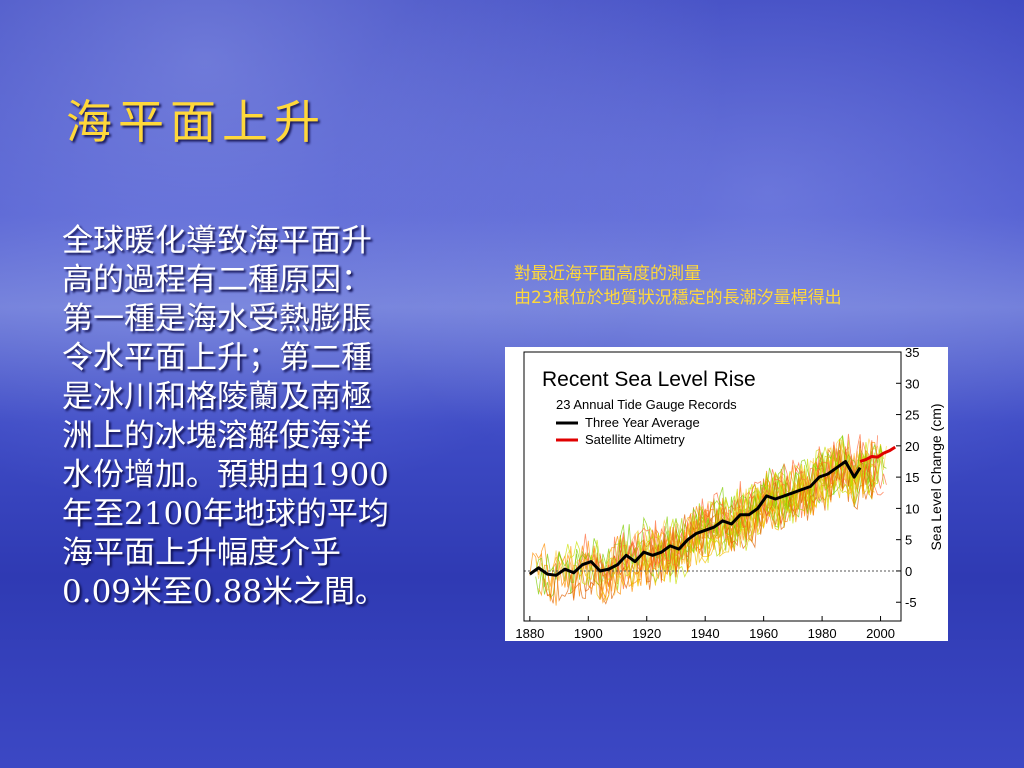 The height and width of the screenshot is (768, 1024). I want to click on x-tick-label: 1980, so click(822, 633).